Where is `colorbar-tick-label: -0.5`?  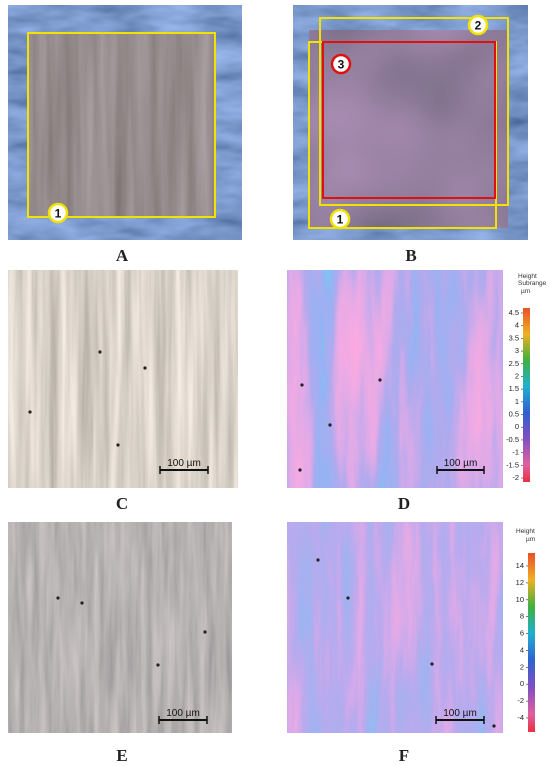
colorbar-tick-label: -0.5 is located at coordinates (512, 439).